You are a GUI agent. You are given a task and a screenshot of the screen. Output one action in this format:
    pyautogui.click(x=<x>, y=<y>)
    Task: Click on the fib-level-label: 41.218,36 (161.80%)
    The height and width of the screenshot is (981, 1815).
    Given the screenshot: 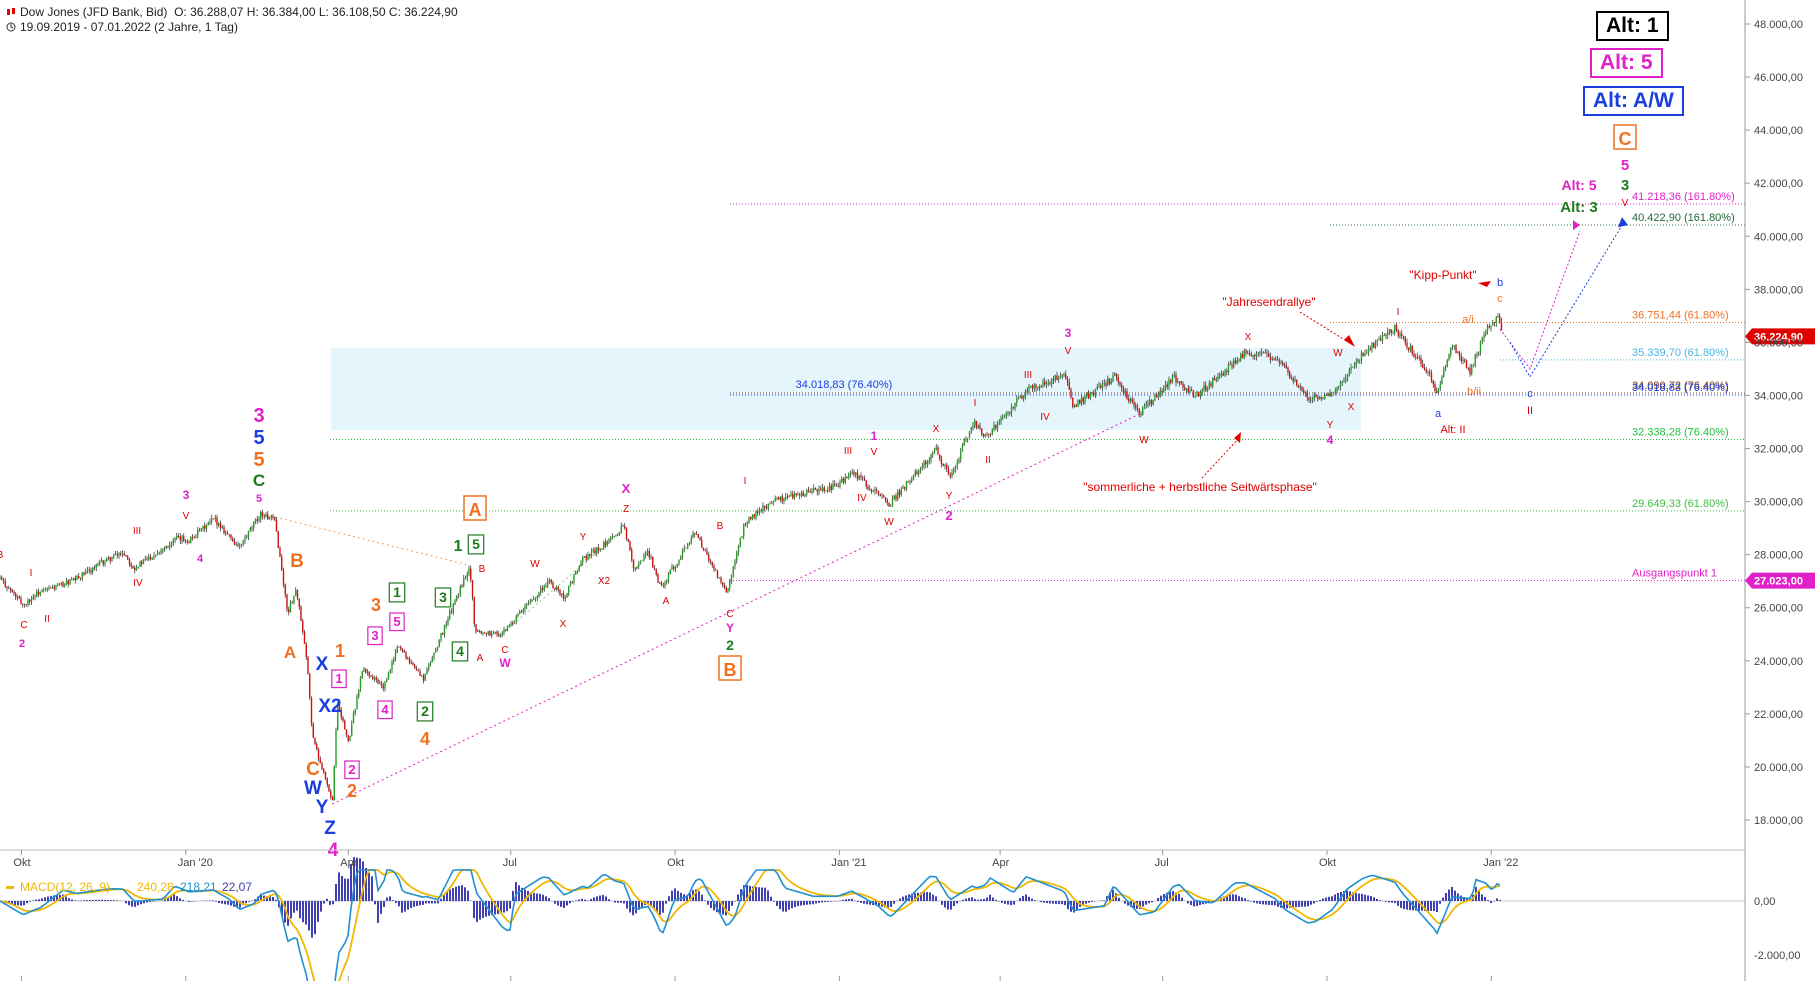 What is the action you would take?
    pyautogui.click(x=1683, y=197)
    